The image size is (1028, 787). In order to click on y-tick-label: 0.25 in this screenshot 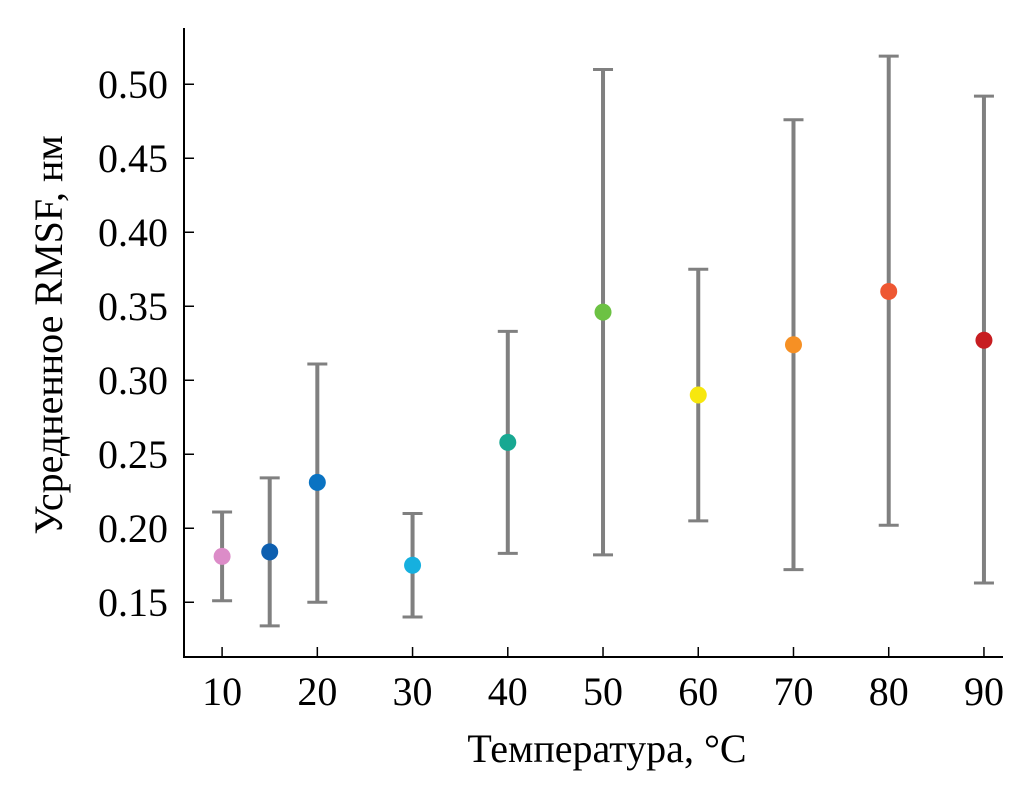, I will do `click(133, 454)`.